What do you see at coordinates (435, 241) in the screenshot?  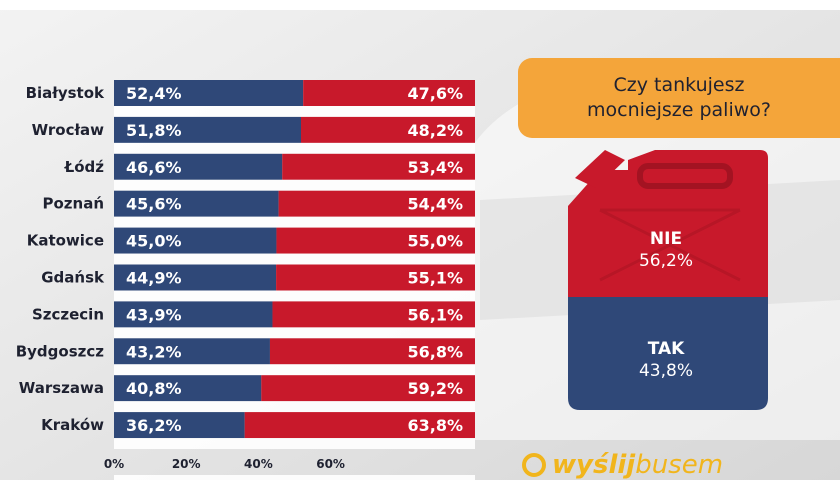 I see `data-label-no: 55,0%` at bounding box center [435, 241].